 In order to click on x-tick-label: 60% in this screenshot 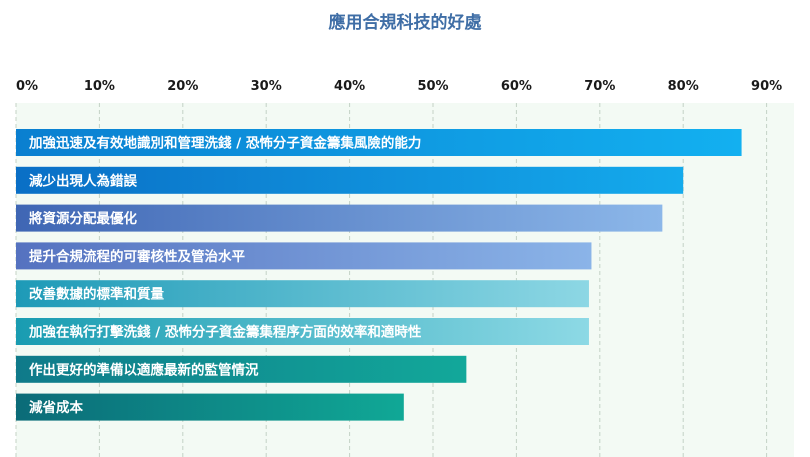, I will do `click(516, 86)`.